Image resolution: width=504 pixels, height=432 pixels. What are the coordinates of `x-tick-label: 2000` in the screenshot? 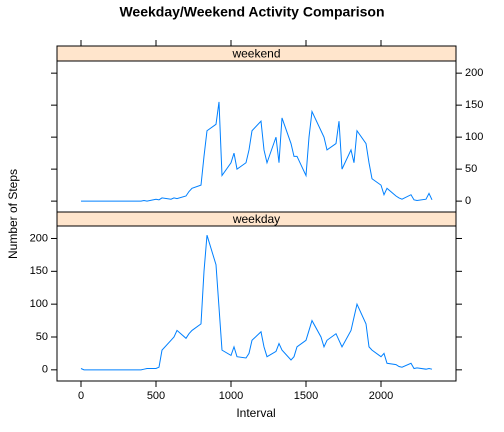 It's located at (381, 396).